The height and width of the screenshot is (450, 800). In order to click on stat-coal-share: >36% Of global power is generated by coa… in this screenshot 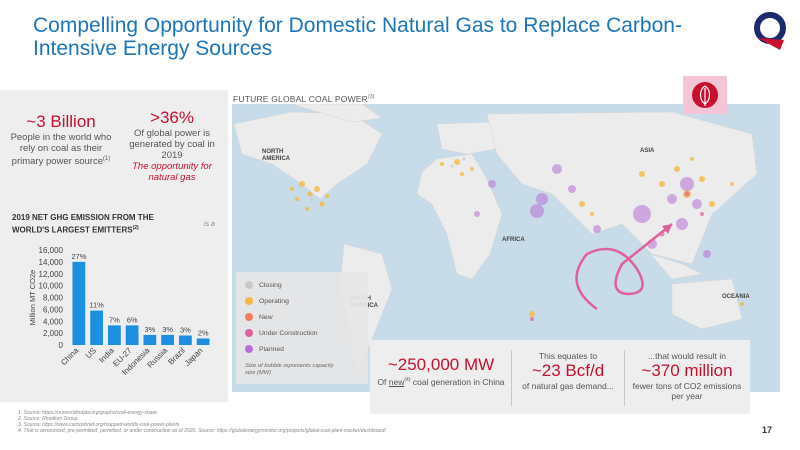, I will do `click(172, 145)`.